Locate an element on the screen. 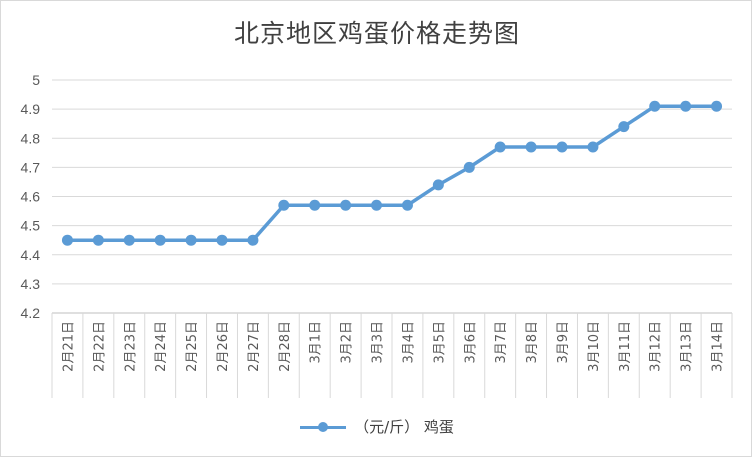  y-tick-label: 4.4 is located at coordinates (31, 255).